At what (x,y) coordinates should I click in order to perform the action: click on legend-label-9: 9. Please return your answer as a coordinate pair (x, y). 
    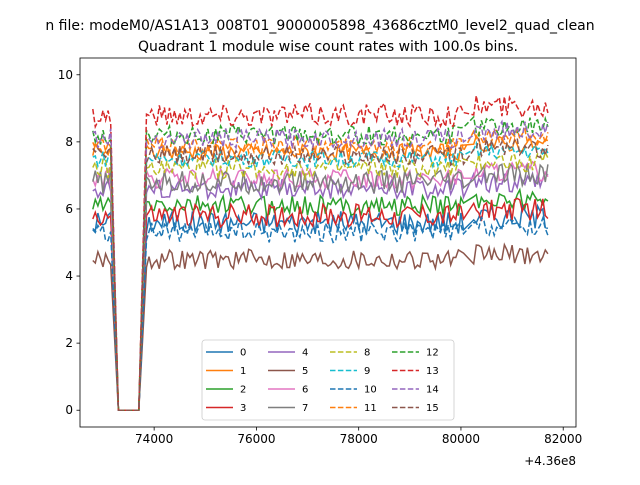
    Looking at the image, I should click on (367, 371).